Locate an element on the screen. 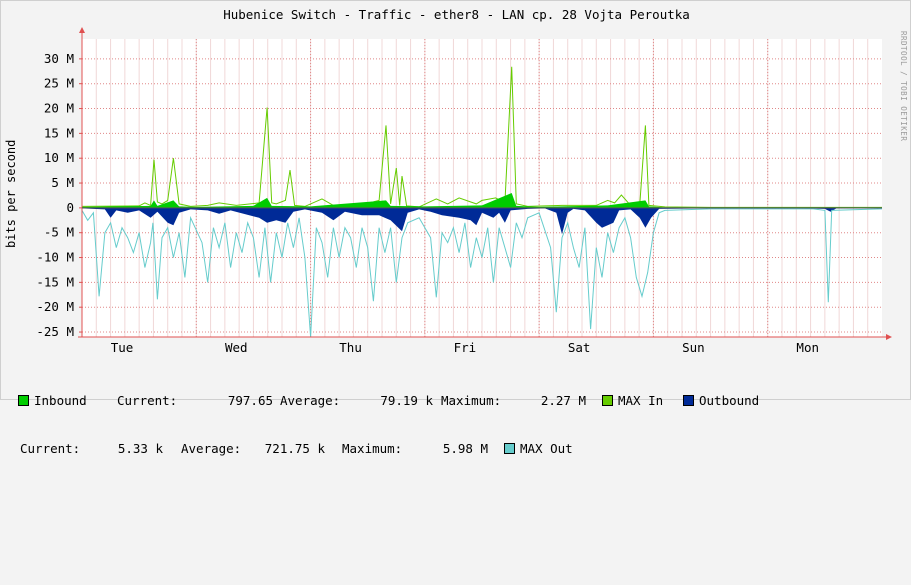 The height and width of the screenshot is (585, 911). x-tick-label: Sat is located at coordinates (579, 347).